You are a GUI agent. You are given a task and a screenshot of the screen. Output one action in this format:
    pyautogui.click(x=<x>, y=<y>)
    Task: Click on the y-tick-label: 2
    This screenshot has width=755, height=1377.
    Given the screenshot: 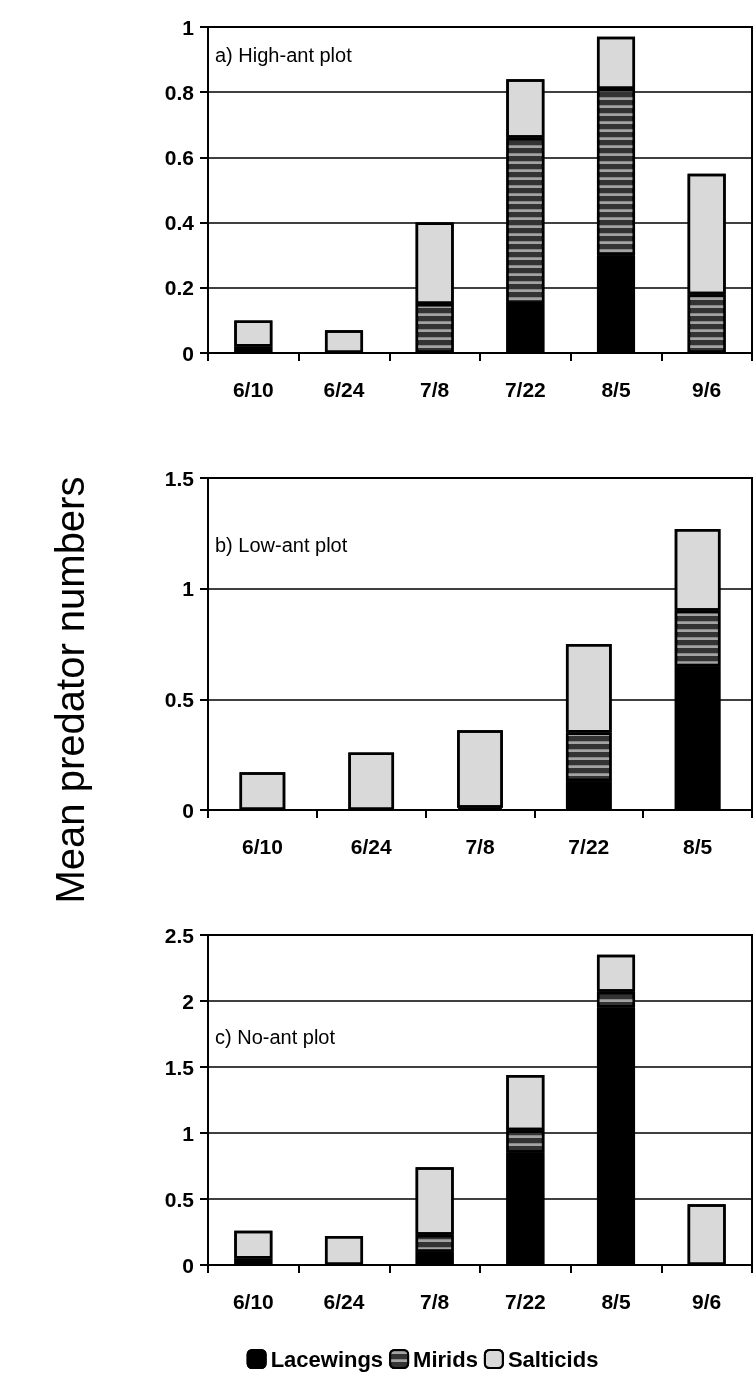 What is the action you would take?
    pyautogui.click(x=188, y=1001)
    